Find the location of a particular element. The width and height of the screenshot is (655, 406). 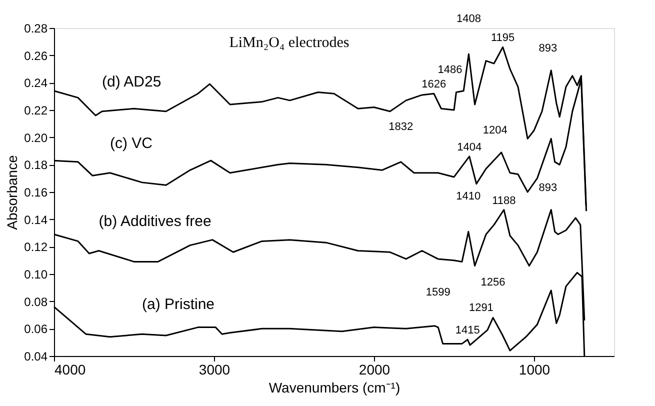

y-tick-label: 0.16 is located at coordinates (36, 193).